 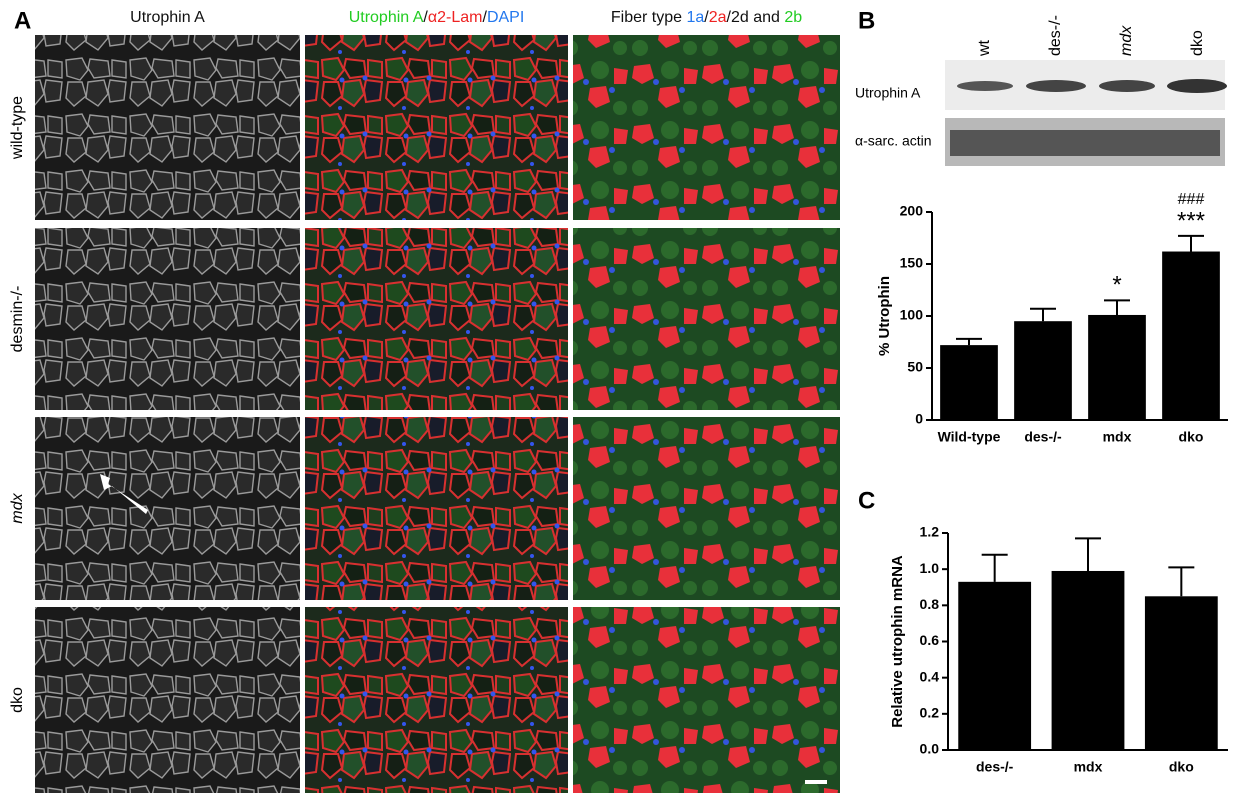 I want to click on y-tick-label: 150, so click(x=912, y=263).